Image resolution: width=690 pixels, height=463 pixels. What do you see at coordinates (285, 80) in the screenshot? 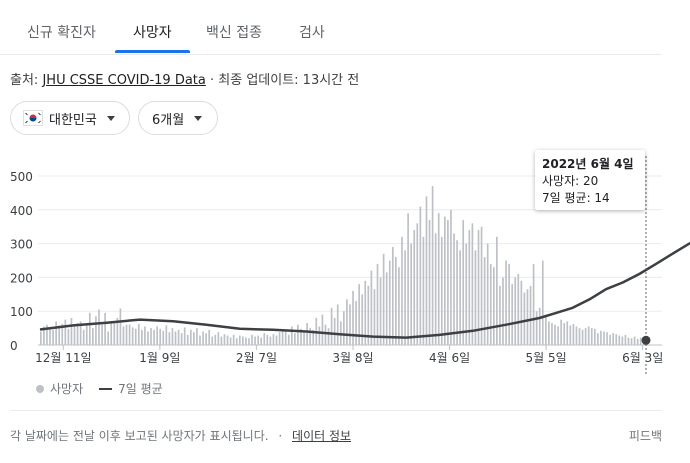
I see `last-updated: · 최종 업데이트: 13시간 전` at bounding box center [285, 80].